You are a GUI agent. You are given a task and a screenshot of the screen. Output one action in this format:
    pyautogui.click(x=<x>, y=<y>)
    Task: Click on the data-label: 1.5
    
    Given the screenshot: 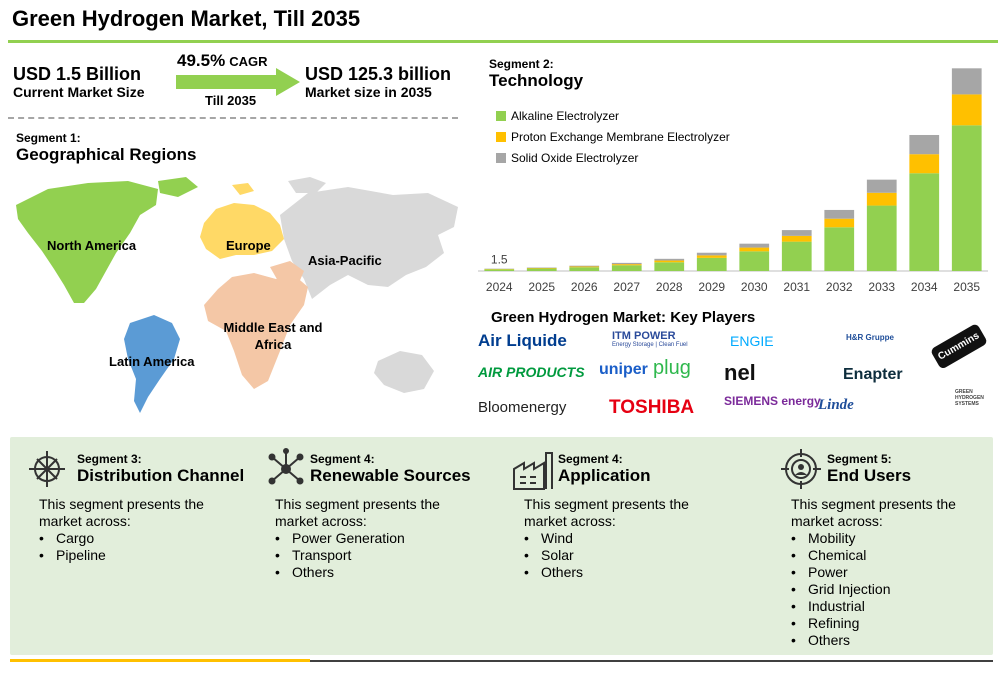 What is the action you would take?
    pyautogui.click(x=499, y=260)
    